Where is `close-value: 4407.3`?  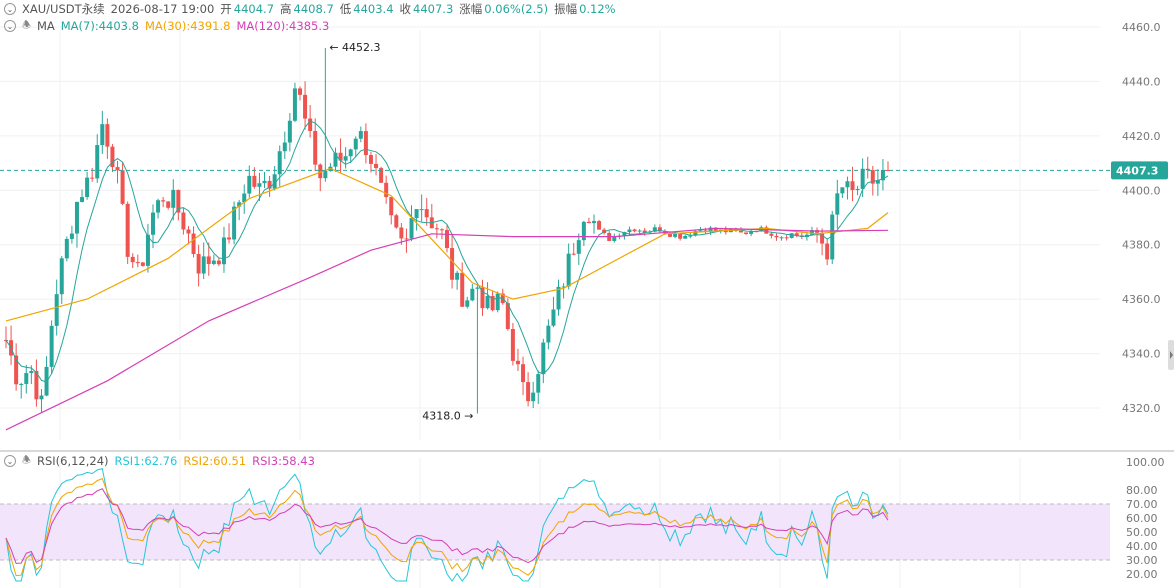
close-value: 4407.3 is located at coordinates (433, 9).